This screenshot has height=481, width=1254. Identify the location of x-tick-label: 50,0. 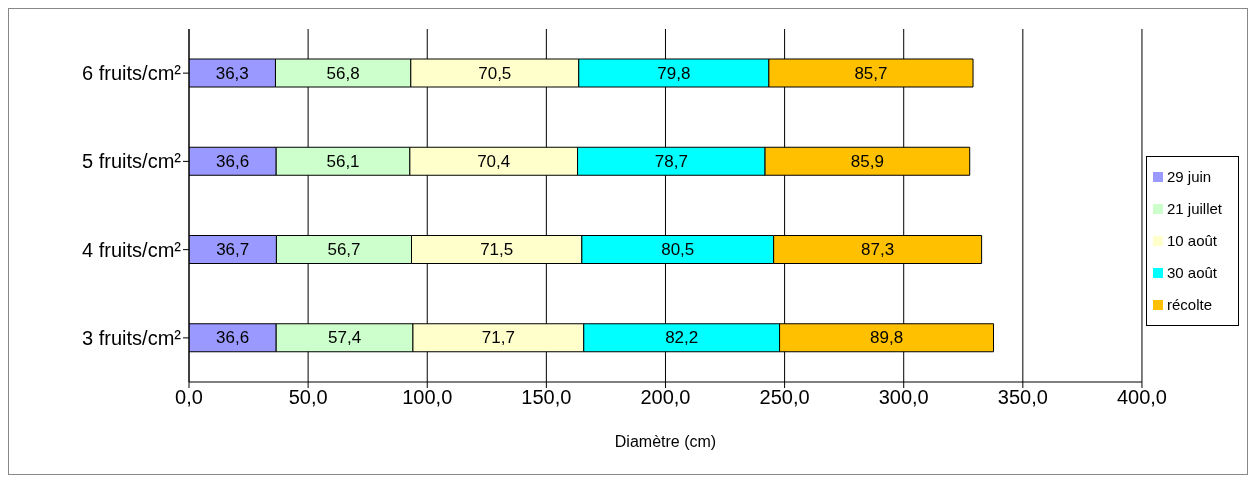
(308, 397).